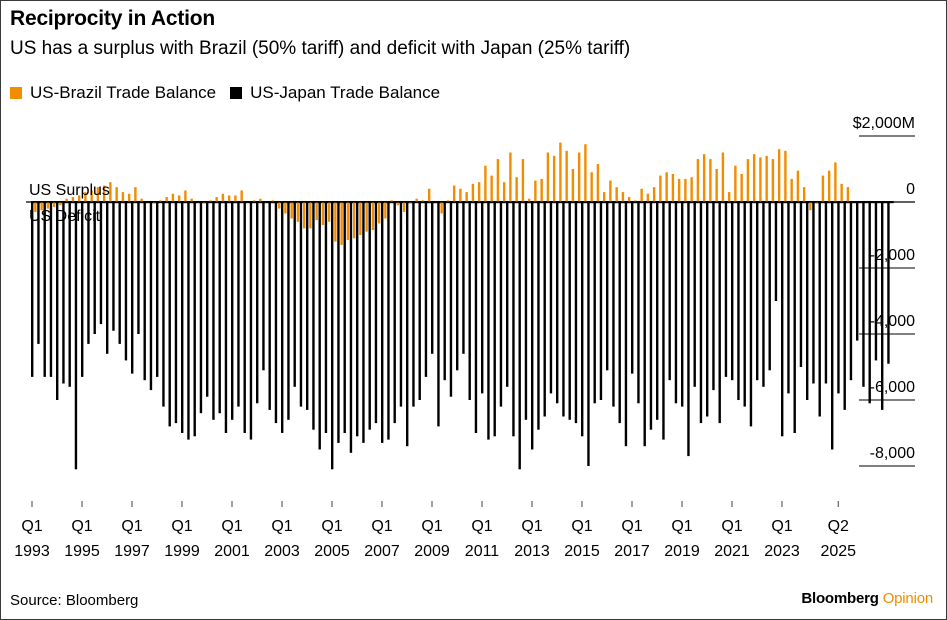 Image resolution: width=947 pixels, height=620 pixels. What do you see at coordinates (232, 551) in the screenshot?
I see `x-tick-label-year: 2001` at bounding box center [232, 551].